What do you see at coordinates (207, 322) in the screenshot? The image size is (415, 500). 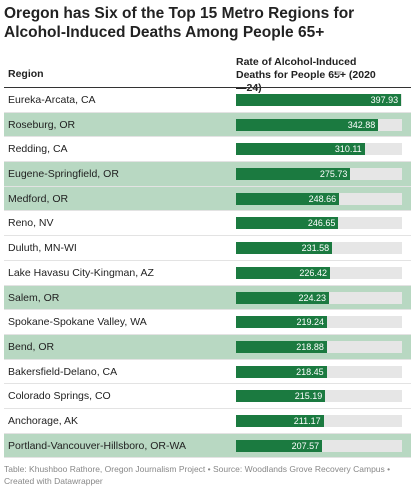 I see `table-row: Spokane-Spokane Valley, WA 219.24` at bounding box center [207, 322].